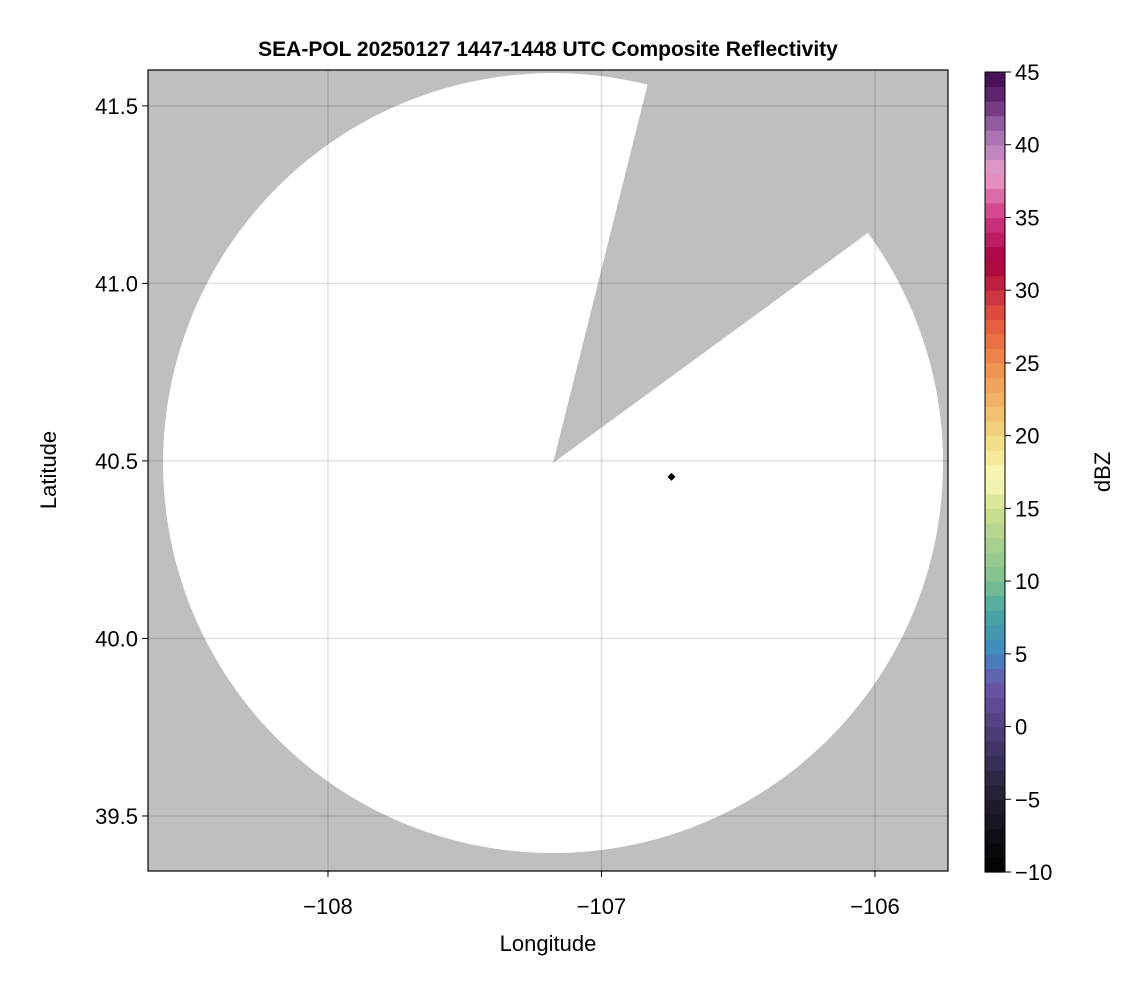 The height and width of the screenshot is (995, 1146). I want to click on colorbar-label: dBZ, so click(1102, 472).